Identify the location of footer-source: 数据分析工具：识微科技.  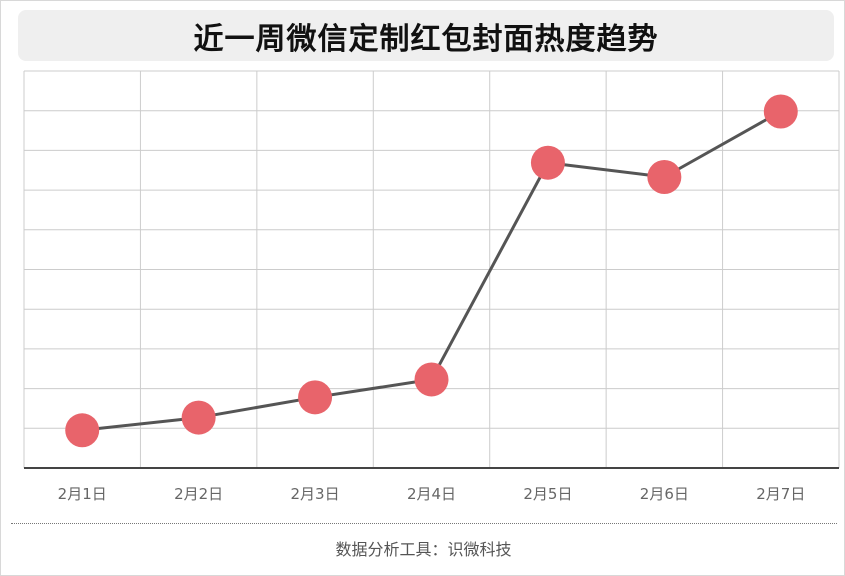
(423, 549).